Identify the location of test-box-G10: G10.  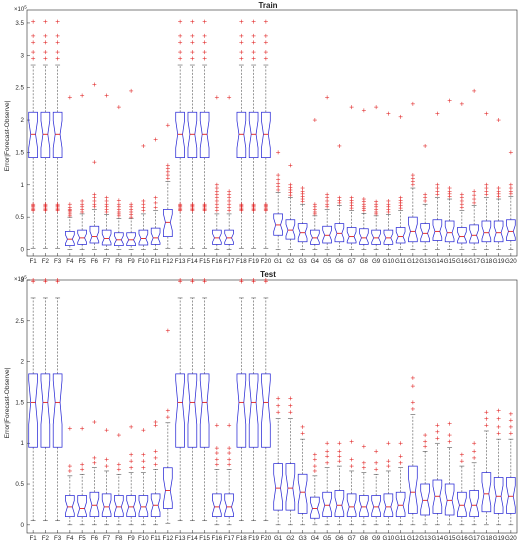
(389, 491).